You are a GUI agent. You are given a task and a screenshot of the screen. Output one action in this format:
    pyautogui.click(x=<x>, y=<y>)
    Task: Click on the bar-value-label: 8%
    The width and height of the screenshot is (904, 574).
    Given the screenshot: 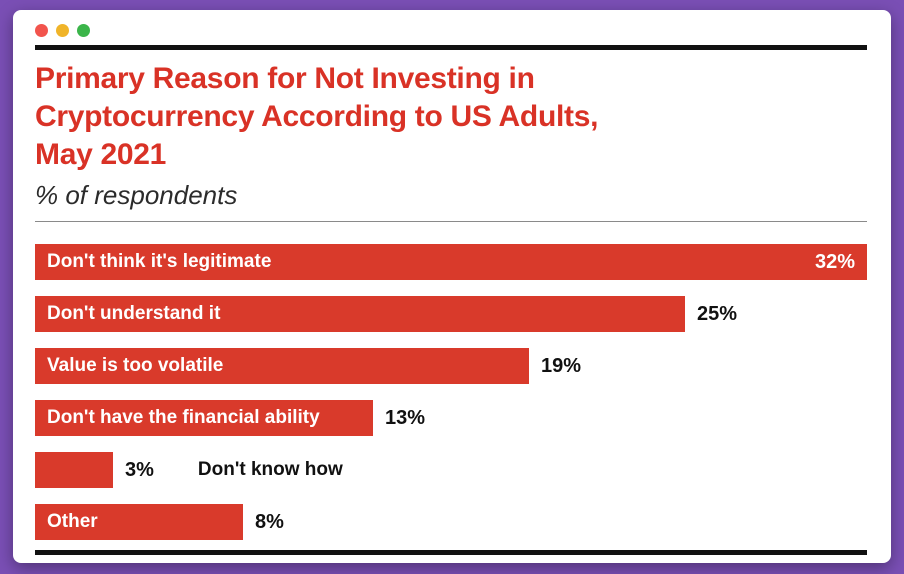 What is the action you would take?
    pyautogui.click(x=269, y=521)
    